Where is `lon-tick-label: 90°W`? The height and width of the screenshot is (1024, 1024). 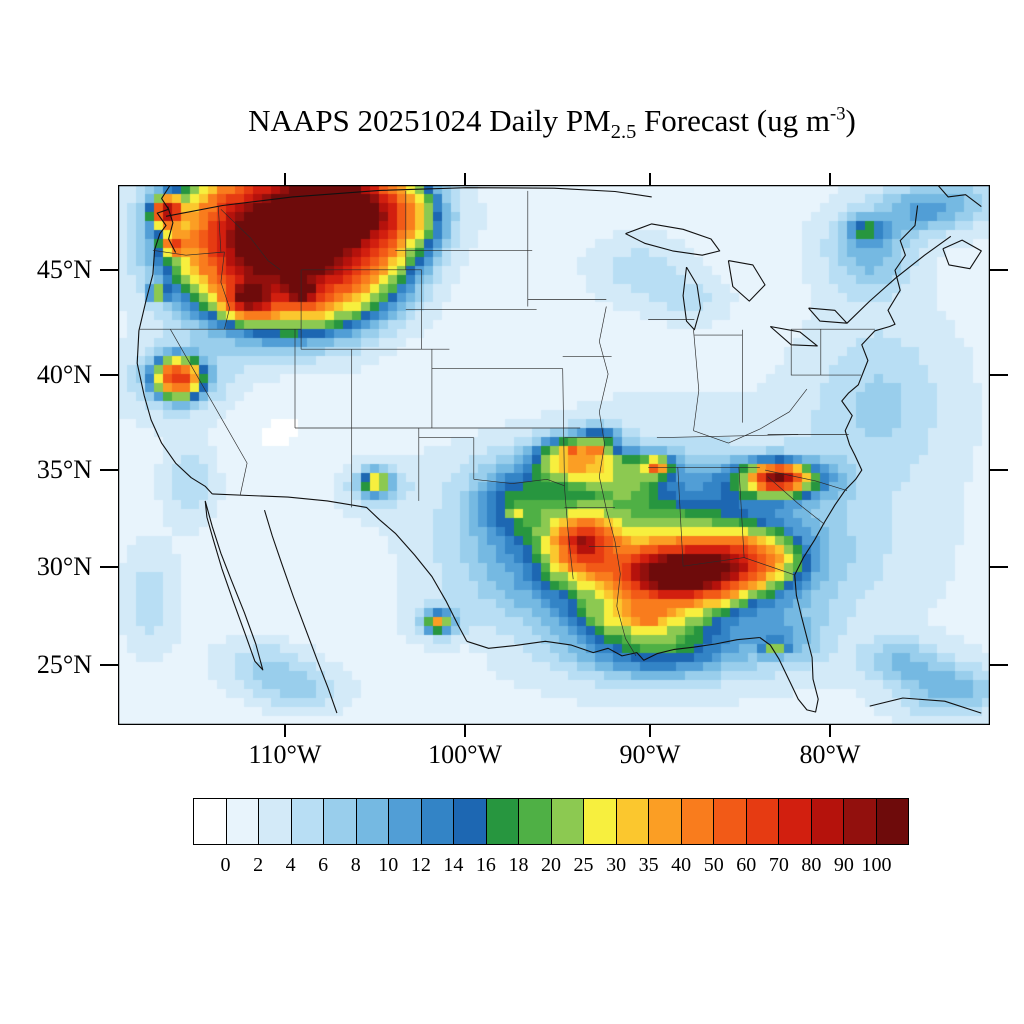
lon-tick-label: 90°W is located at coordinates (650, 754).